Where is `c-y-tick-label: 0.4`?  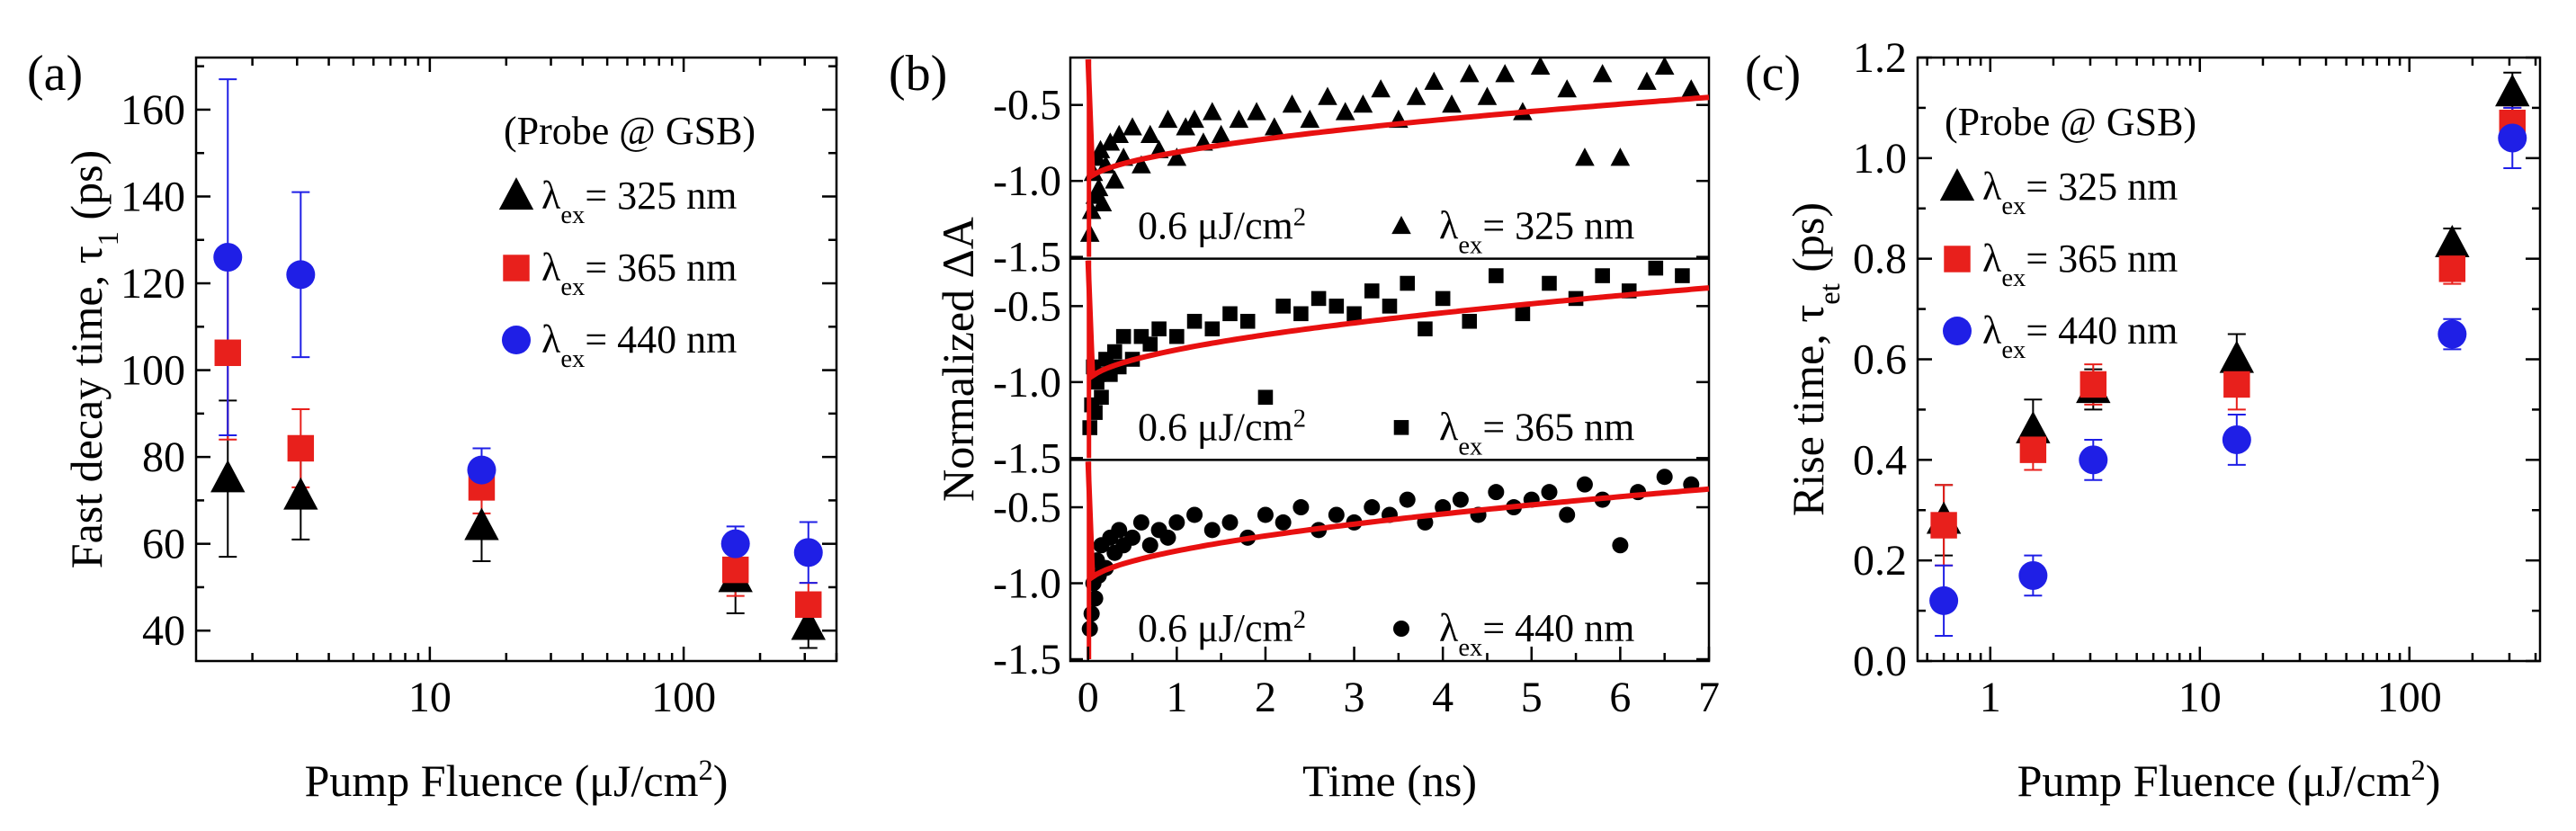
c-y-tick-label: 0.4 is located at coordinates (1880, 460).